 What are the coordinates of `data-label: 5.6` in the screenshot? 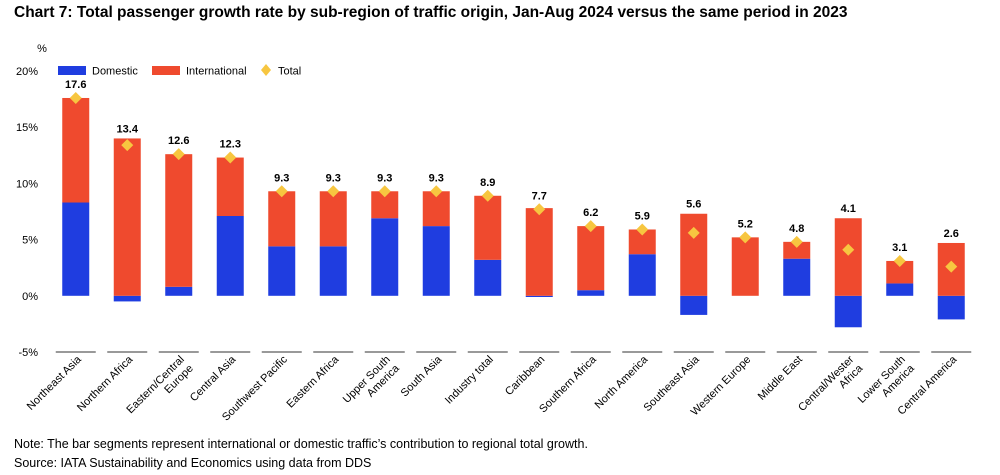 It's located at (693, 205).